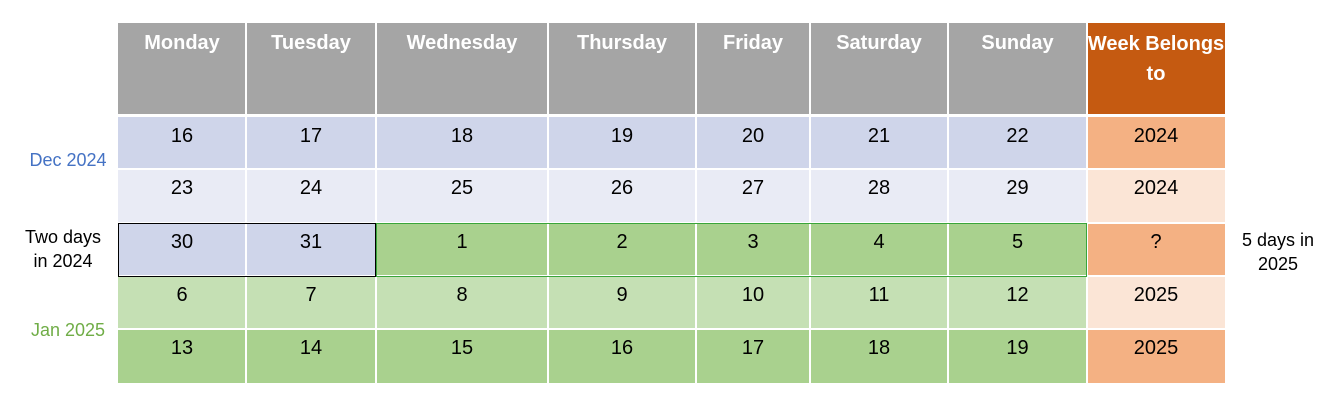  Describe the element at coordinates (622, 303) in the screenshot. I see `day-cell: 9` at that location.